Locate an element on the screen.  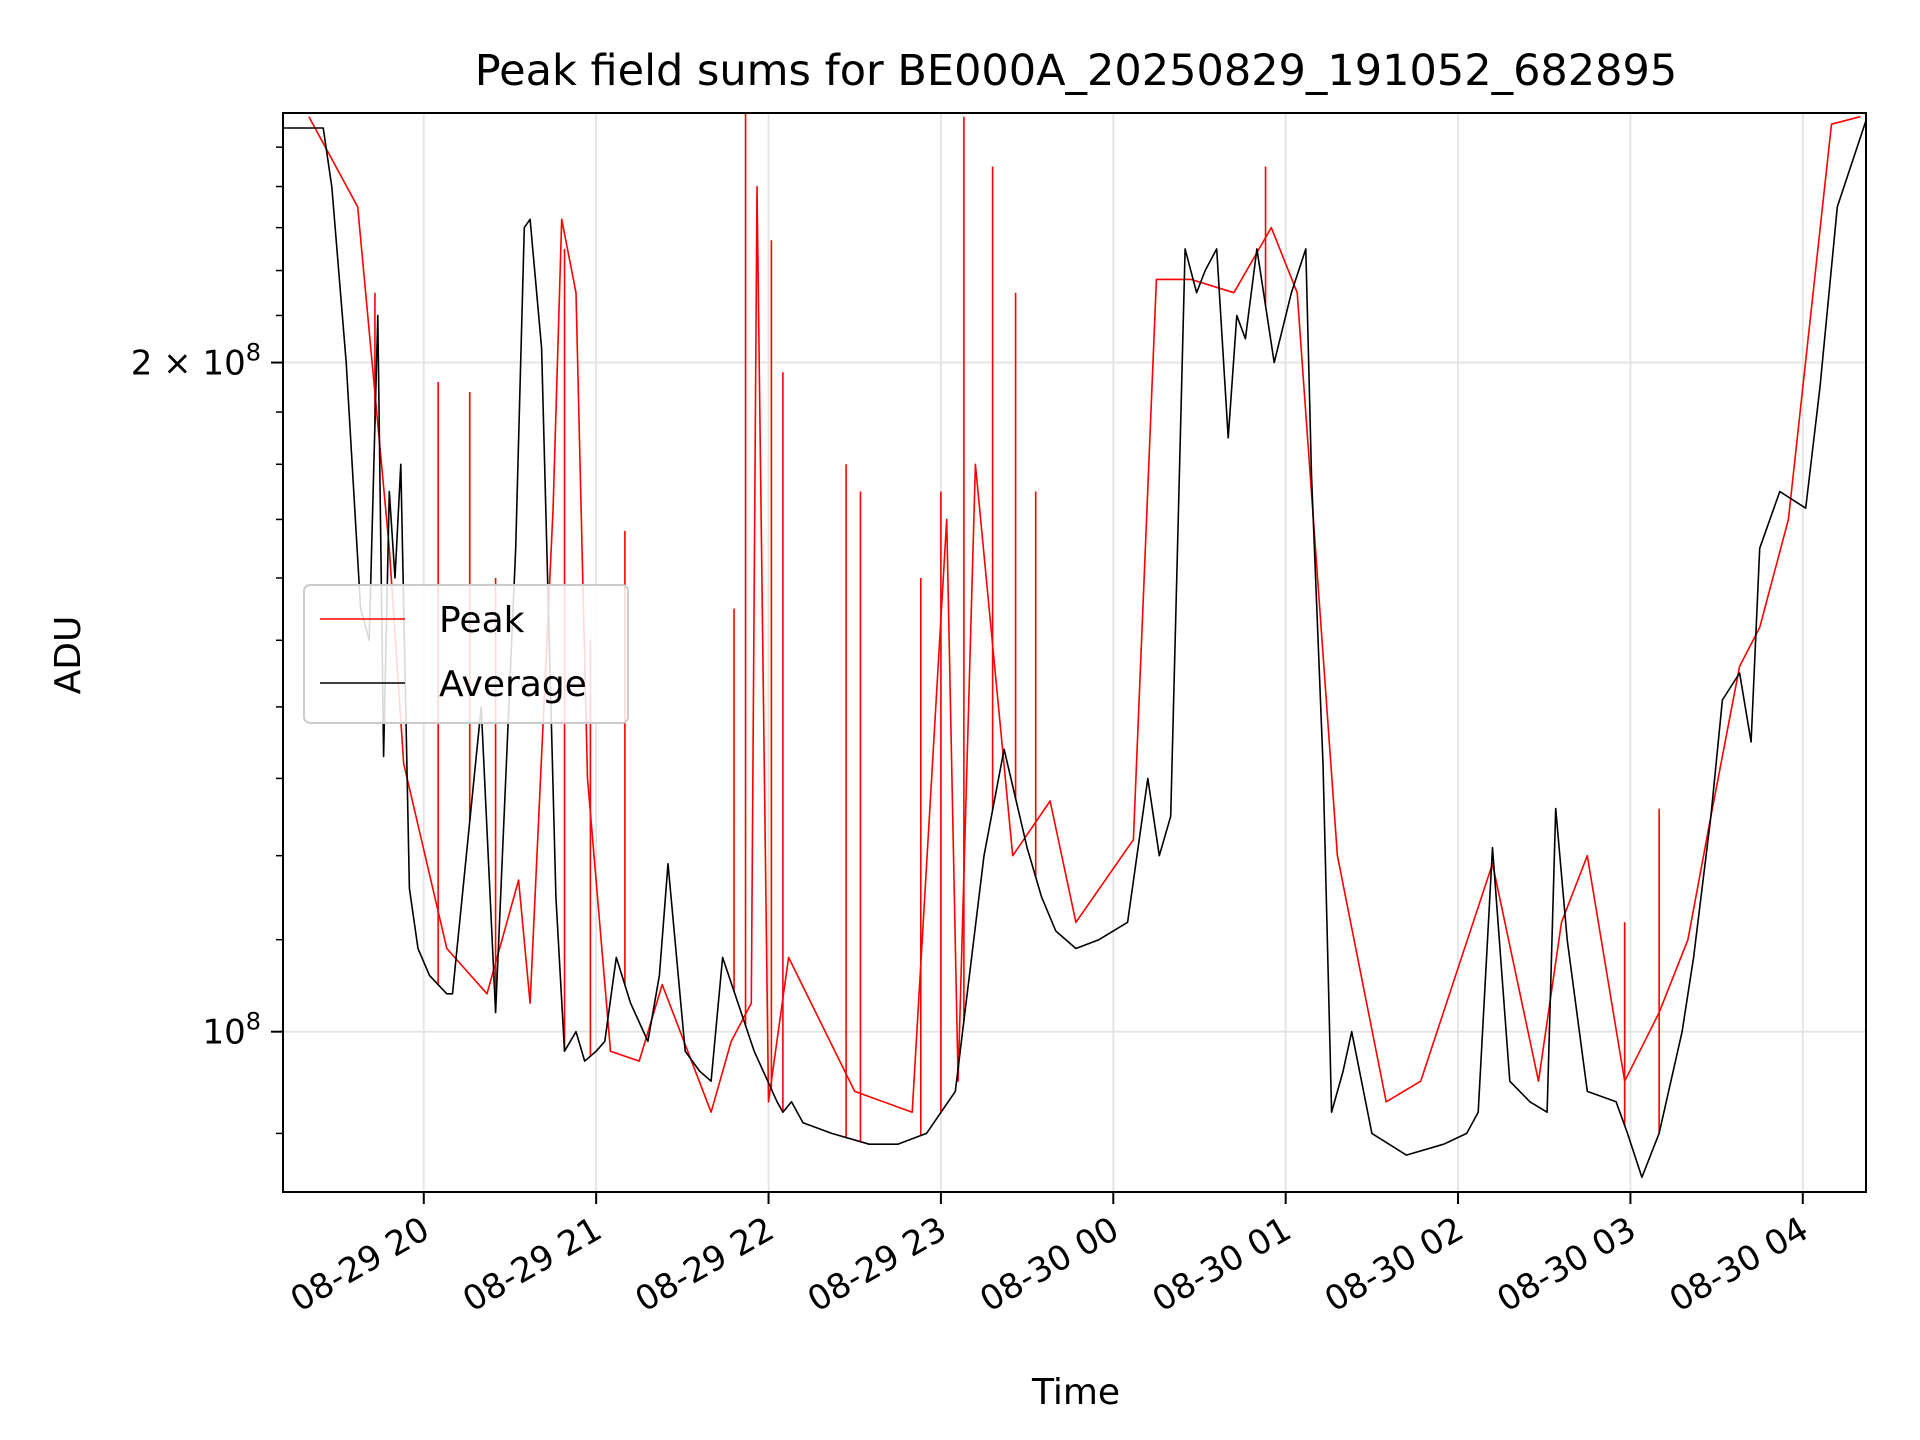
legend-label-average: Average is located at coordinates (513, 684).